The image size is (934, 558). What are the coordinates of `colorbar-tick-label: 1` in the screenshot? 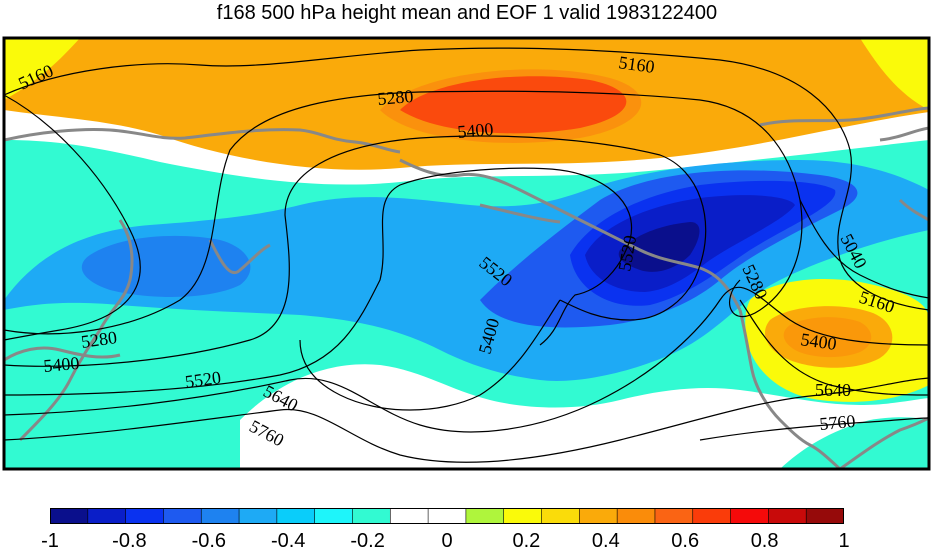 It's located at (844, 541).